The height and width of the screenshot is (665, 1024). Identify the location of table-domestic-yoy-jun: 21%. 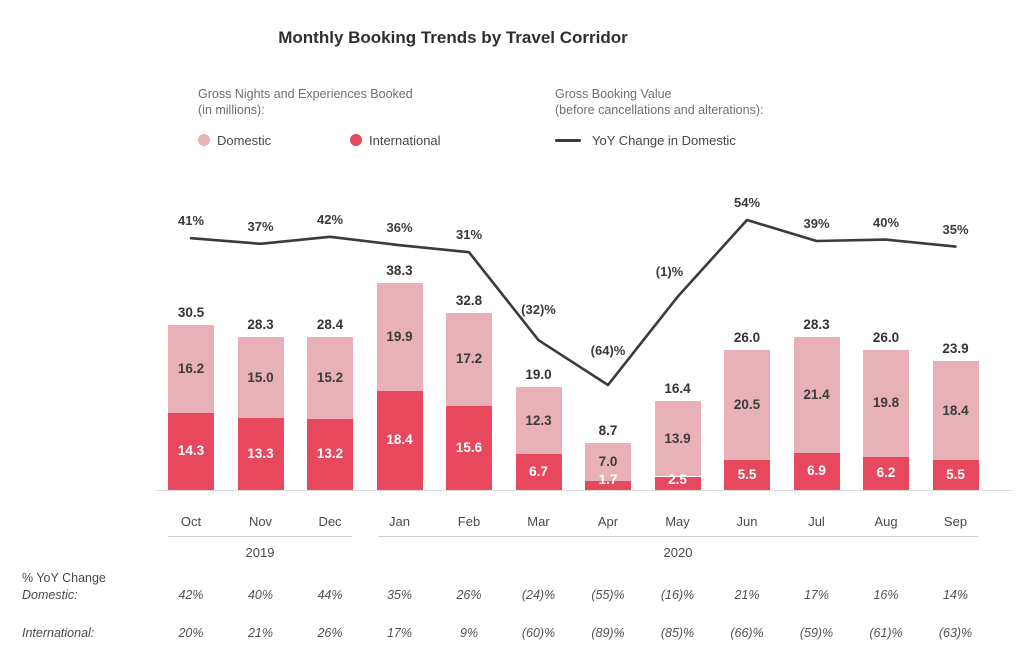
(747, 595).